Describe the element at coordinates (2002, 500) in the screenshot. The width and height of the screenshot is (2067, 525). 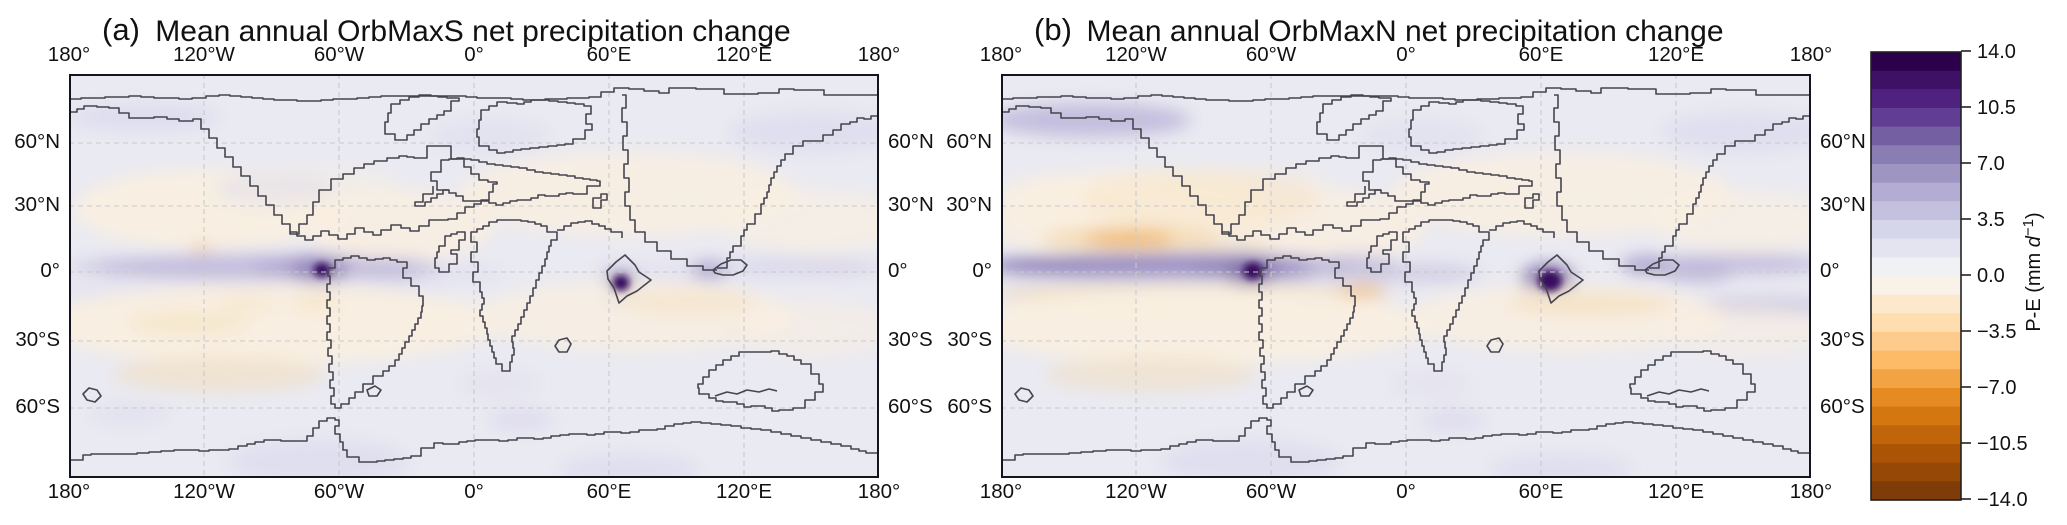
I see `svg-text: −14.0` at that location.